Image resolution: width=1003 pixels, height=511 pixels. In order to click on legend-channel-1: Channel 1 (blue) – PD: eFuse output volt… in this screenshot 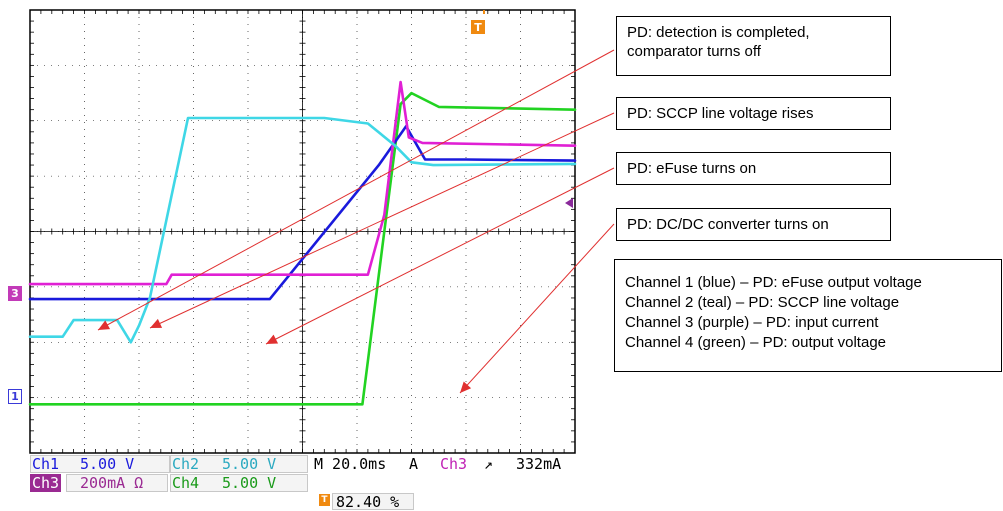, I will do `click(773, 282)`.